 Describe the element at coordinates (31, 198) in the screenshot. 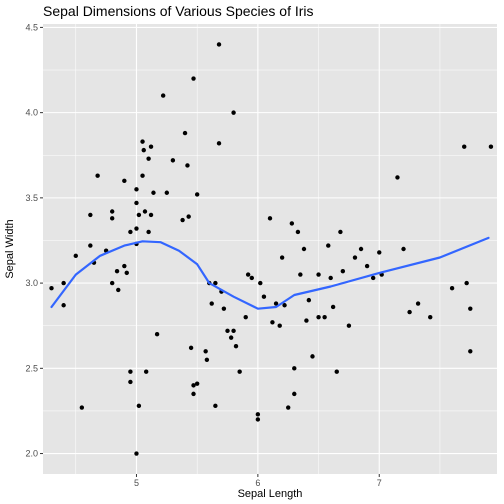

I see `y-tick-label: 3.5` at that location.